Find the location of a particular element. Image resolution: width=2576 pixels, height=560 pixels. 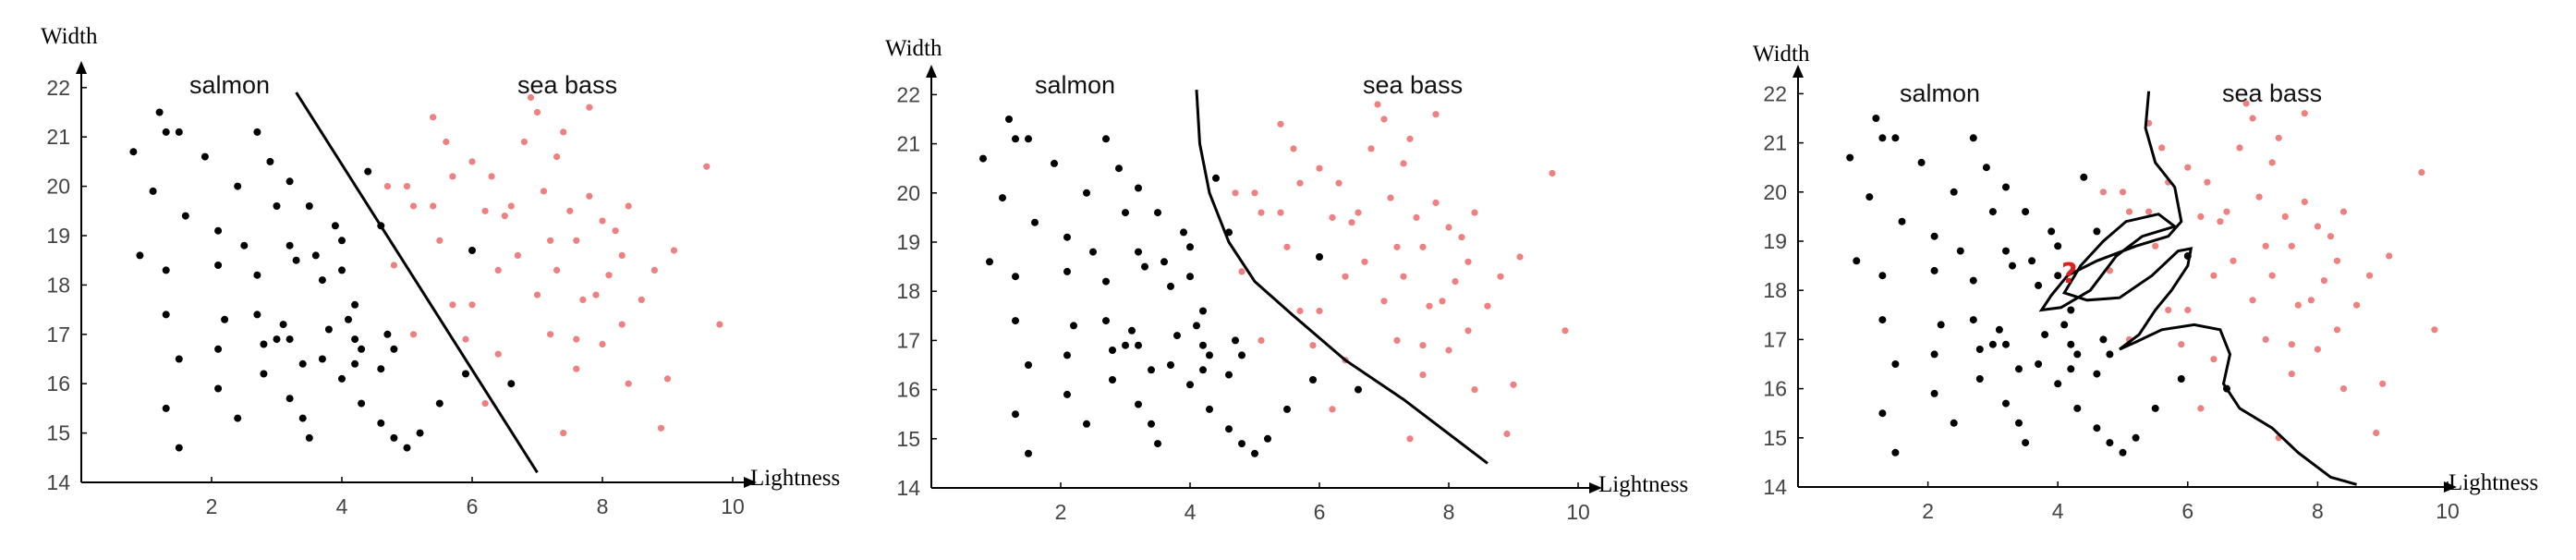

x-tick-label: 10 is located at coordinates (1578, 512).